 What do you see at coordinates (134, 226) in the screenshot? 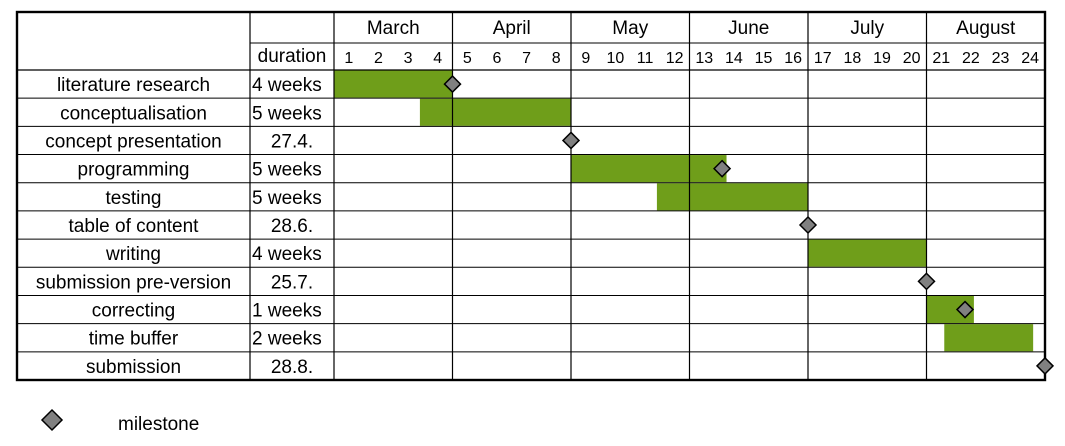
I see `task-name: table of content` at bounding box center [134, 226].